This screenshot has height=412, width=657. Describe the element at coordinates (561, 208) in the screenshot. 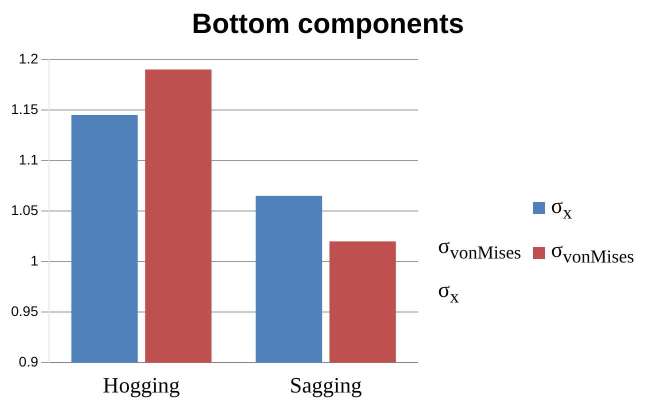

I see `legend-label: σ$_{x}$` at that location.